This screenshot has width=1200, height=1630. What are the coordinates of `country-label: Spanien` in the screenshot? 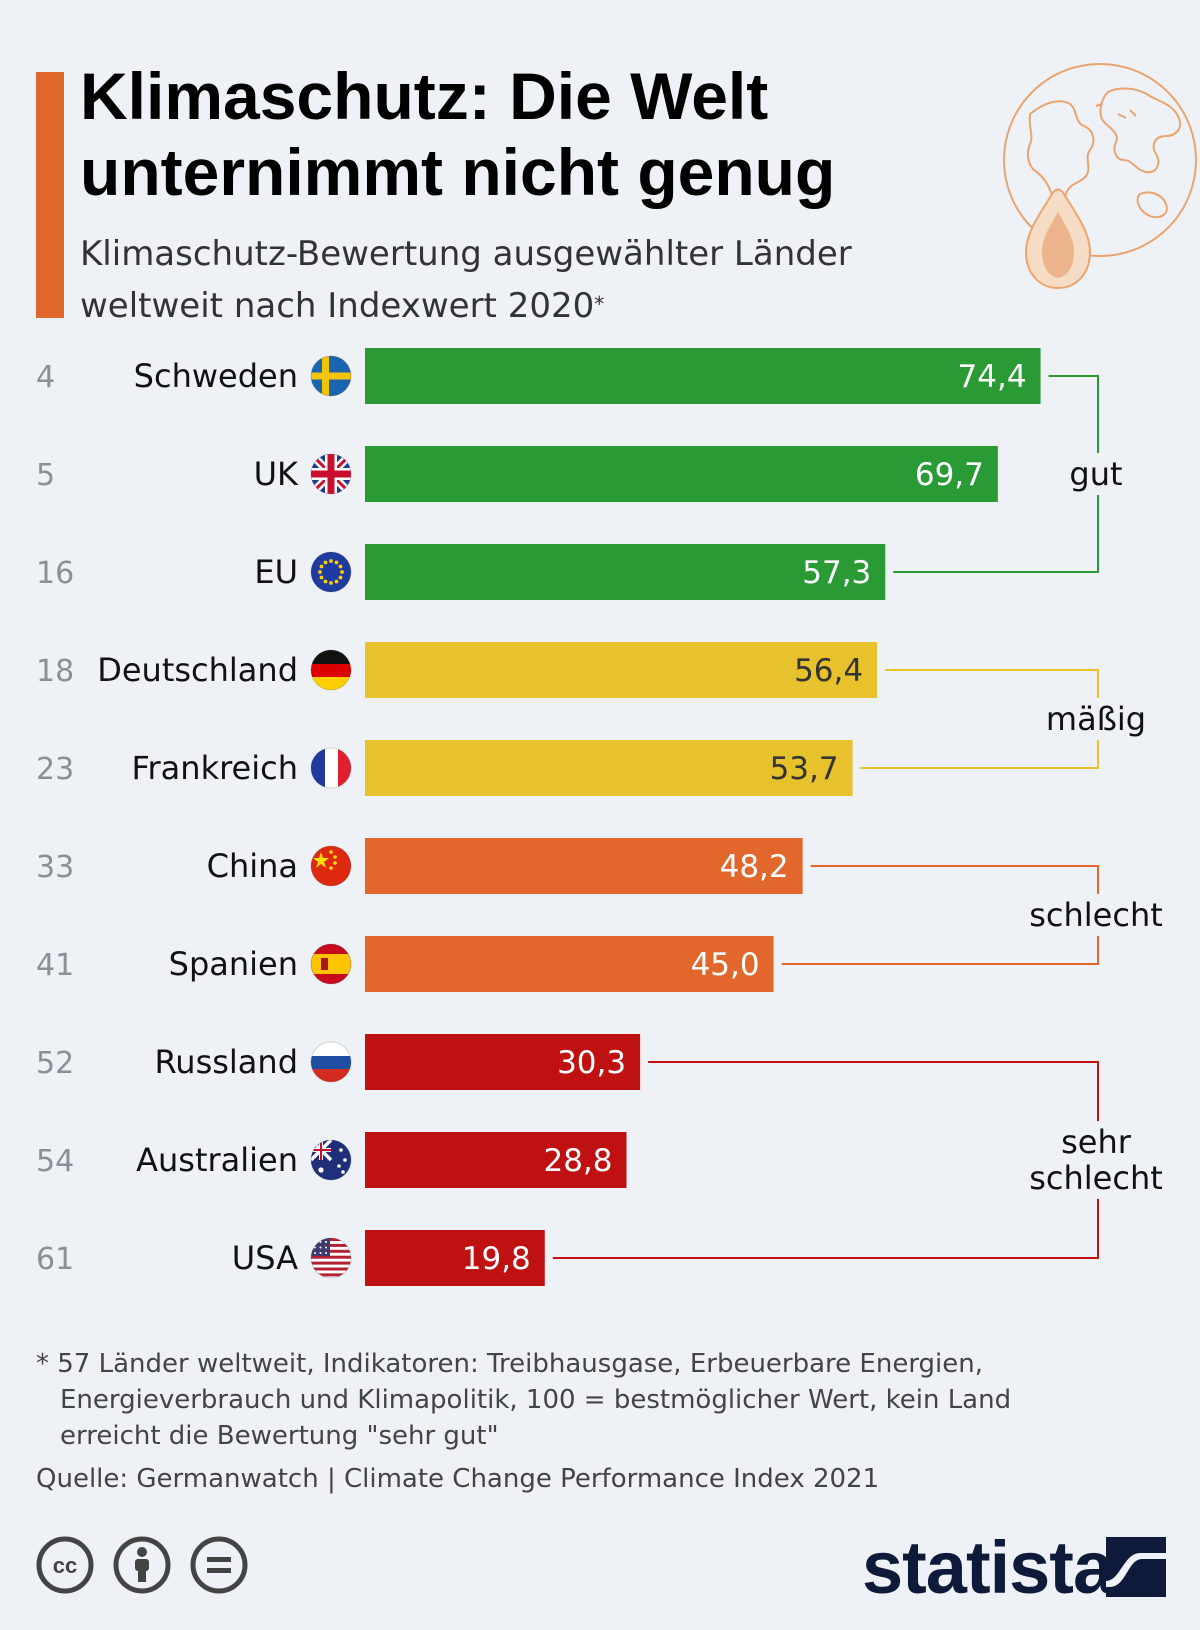 It's located at (233, 964).